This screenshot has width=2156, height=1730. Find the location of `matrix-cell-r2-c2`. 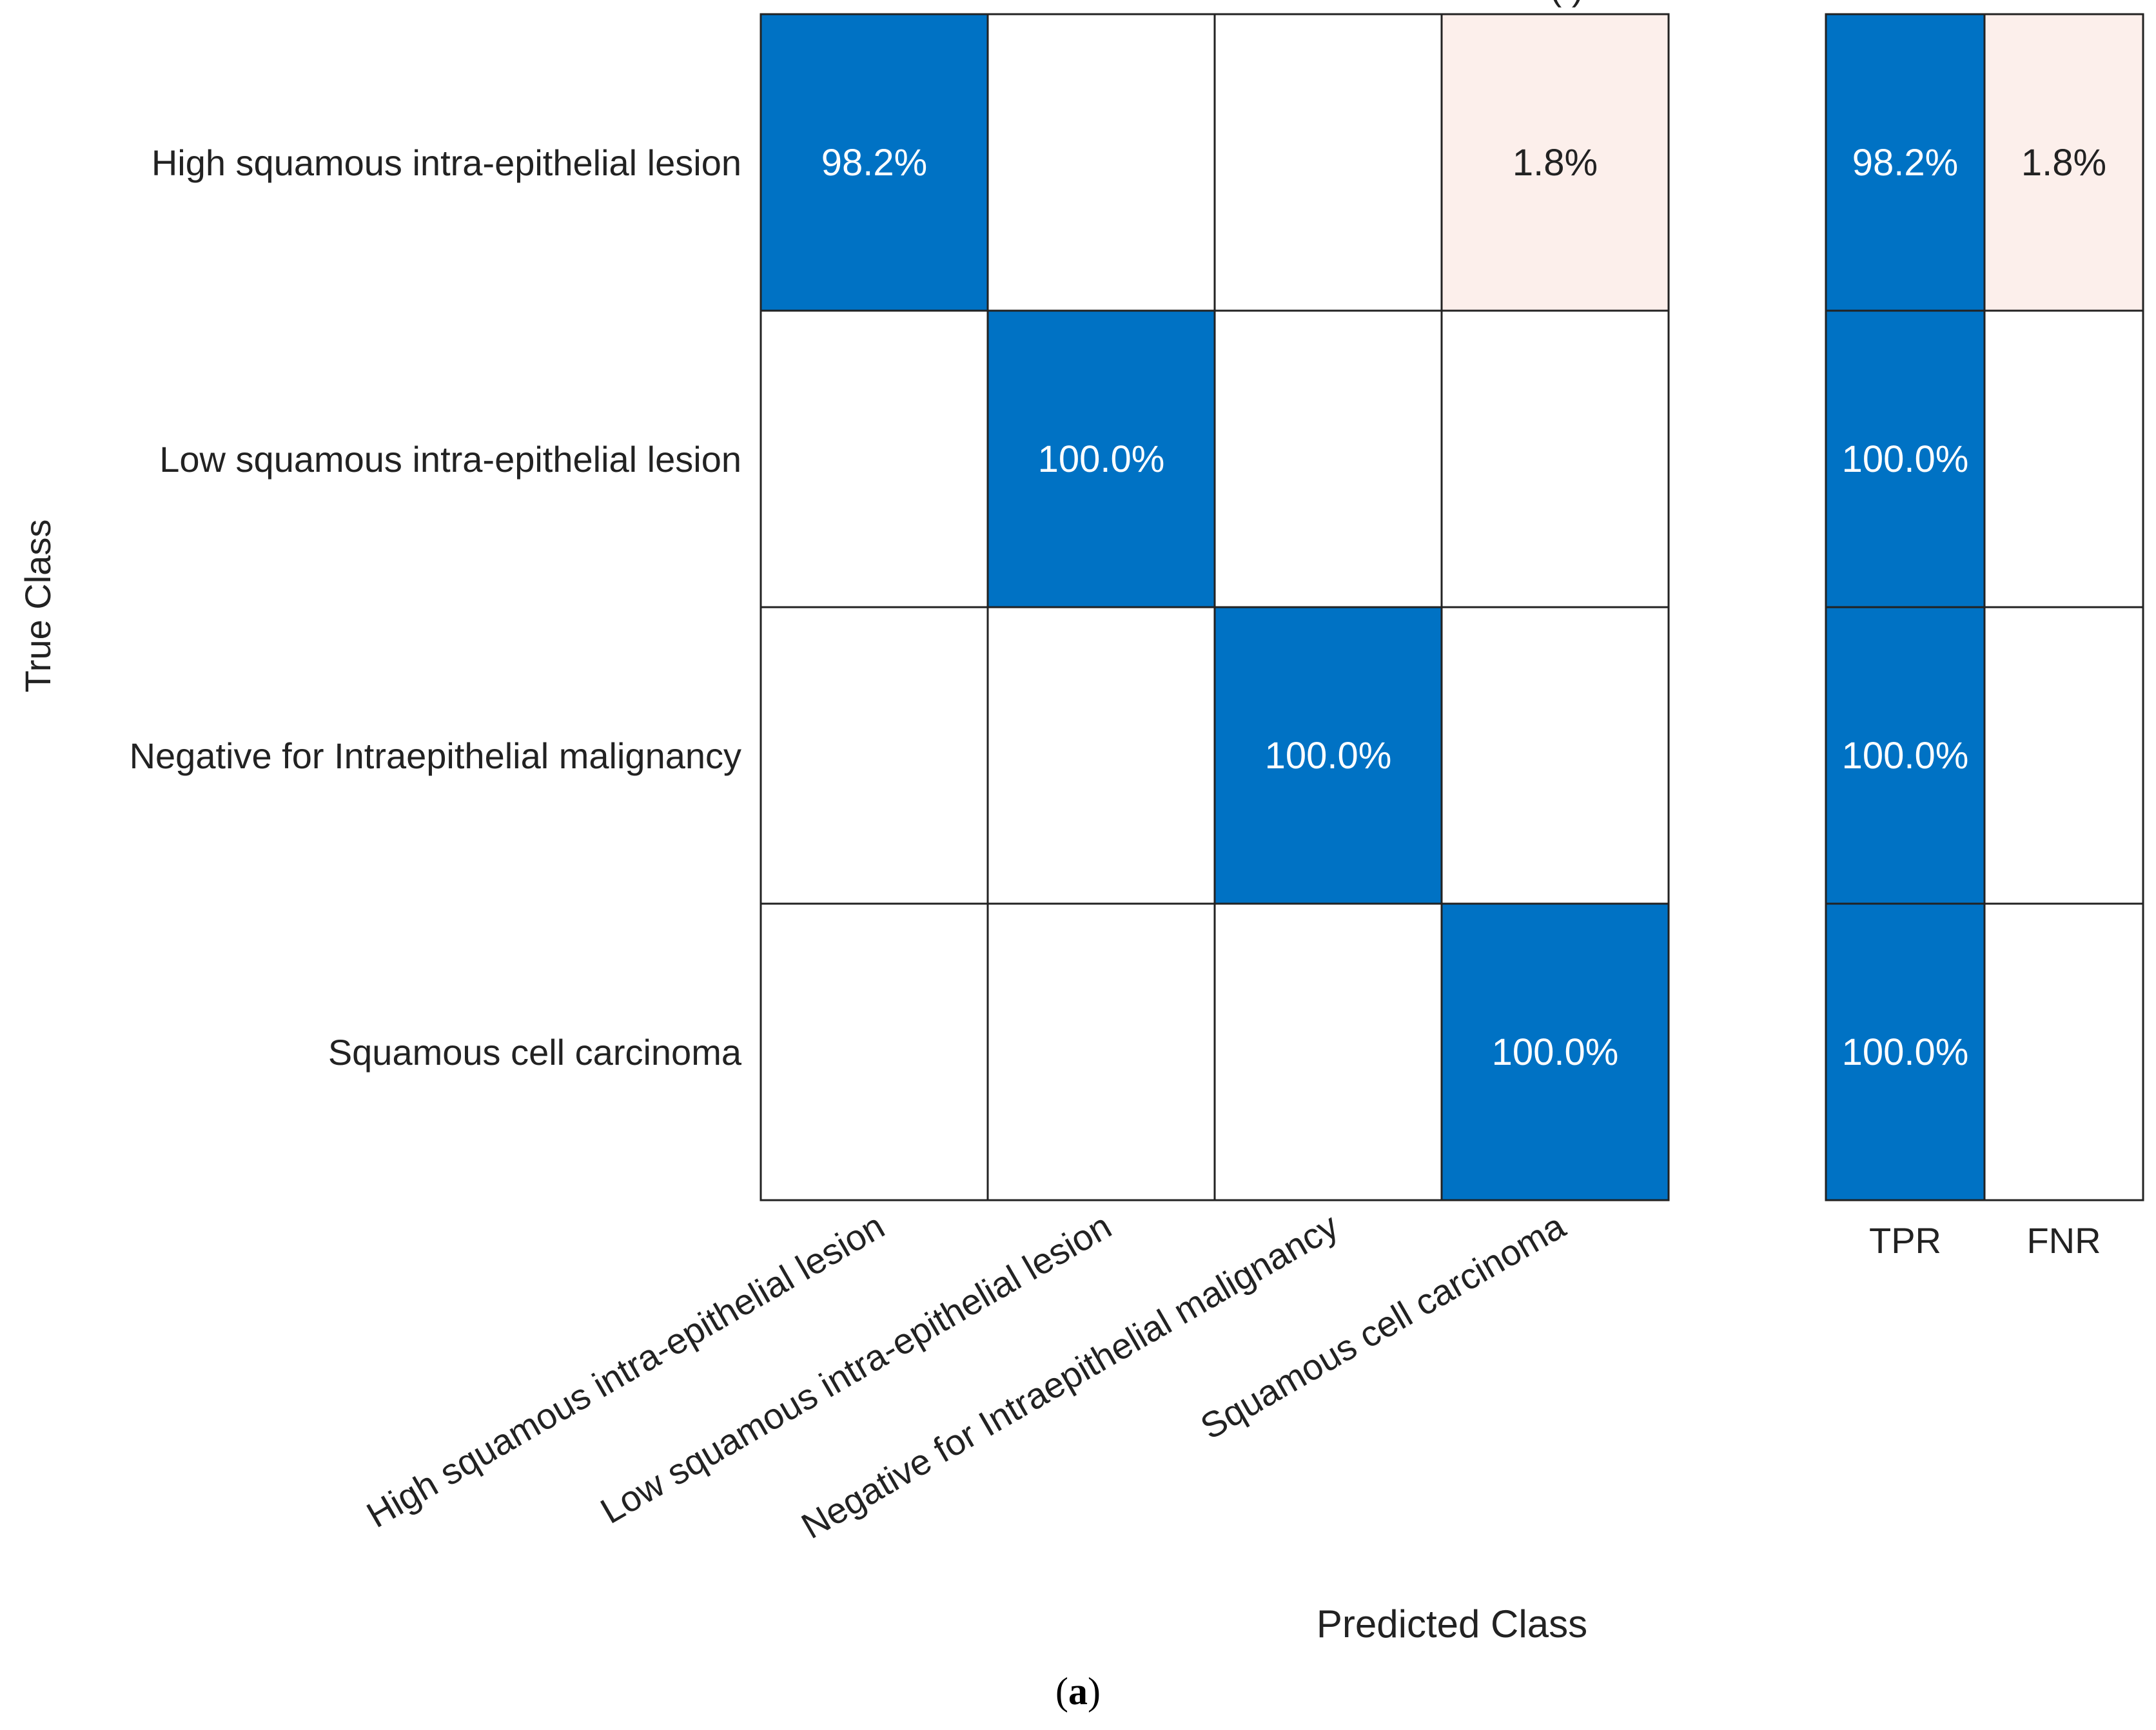

matrix-cell-r2-c2 is located at coordinates (1328, 755).